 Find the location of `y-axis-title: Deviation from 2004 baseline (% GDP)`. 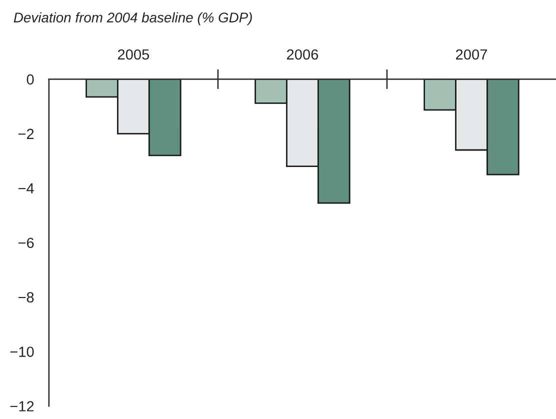

y-axis-title: Deviation from 2004 baseline (% GDP) is located at coordinates (133, 19).